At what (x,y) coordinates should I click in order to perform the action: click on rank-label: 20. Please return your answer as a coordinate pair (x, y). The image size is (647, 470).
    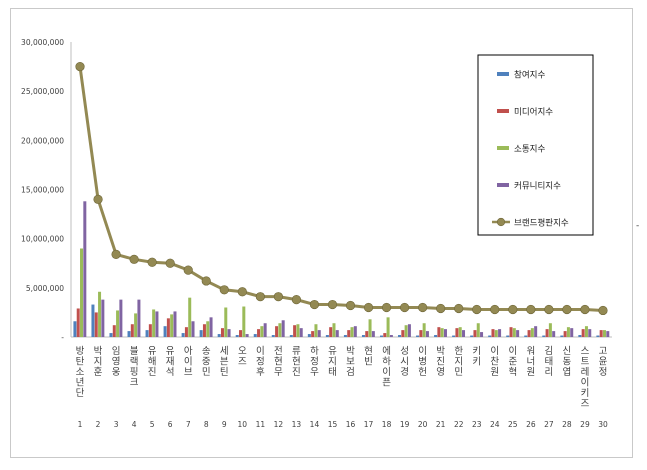
    Looking at the image, I should click on (423, 424).